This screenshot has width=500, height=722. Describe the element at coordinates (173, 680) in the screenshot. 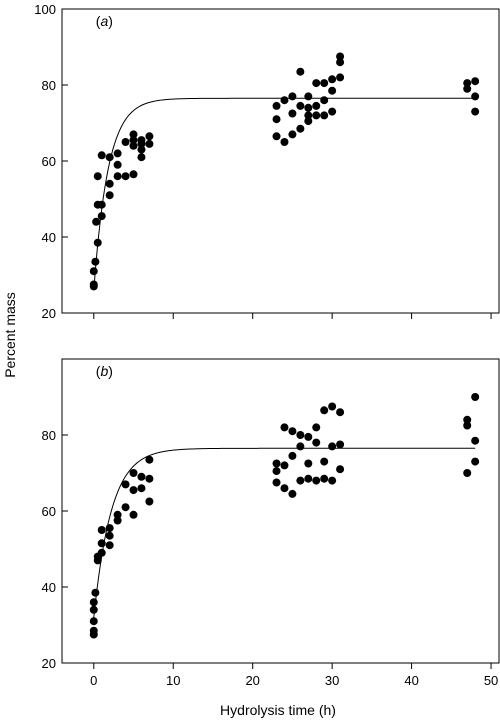

I see `x-tick-label: 10` at that location.